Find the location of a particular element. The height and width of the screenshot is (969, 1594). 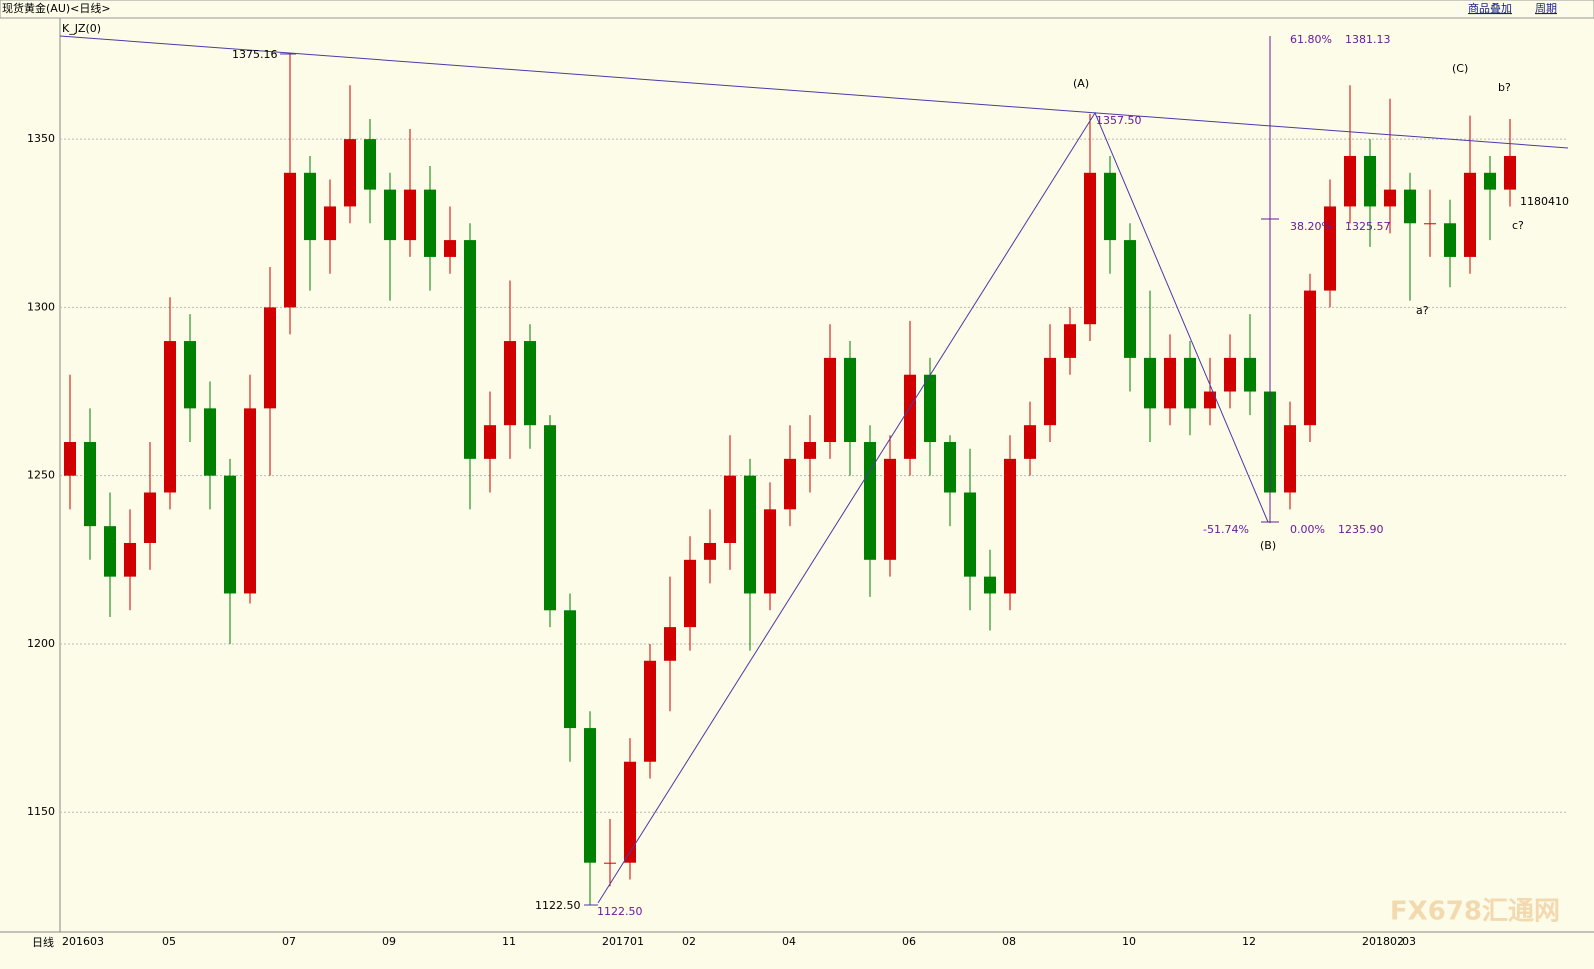

annotation: 1325.57 is located at coordinates (1368, 226).